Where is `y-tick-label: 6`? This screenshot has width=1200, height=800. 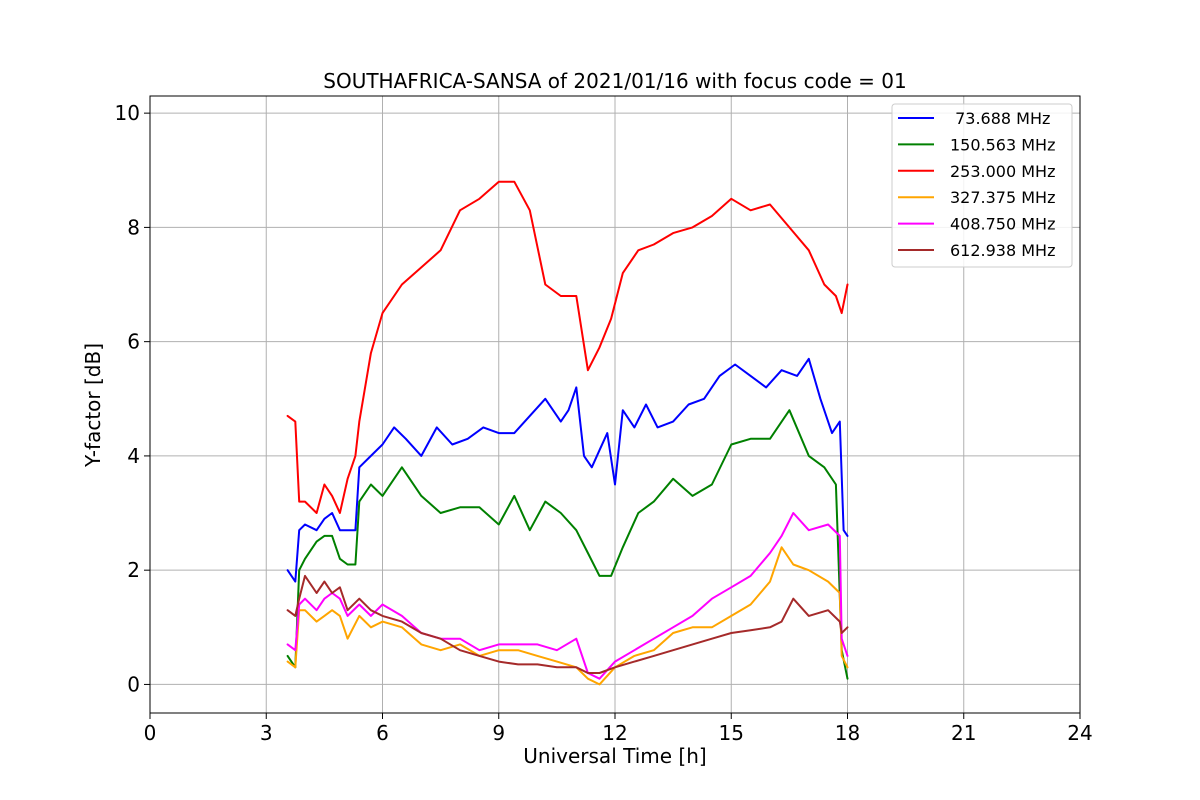
y-tick-label: 6 is located at coordinates (133, 342).